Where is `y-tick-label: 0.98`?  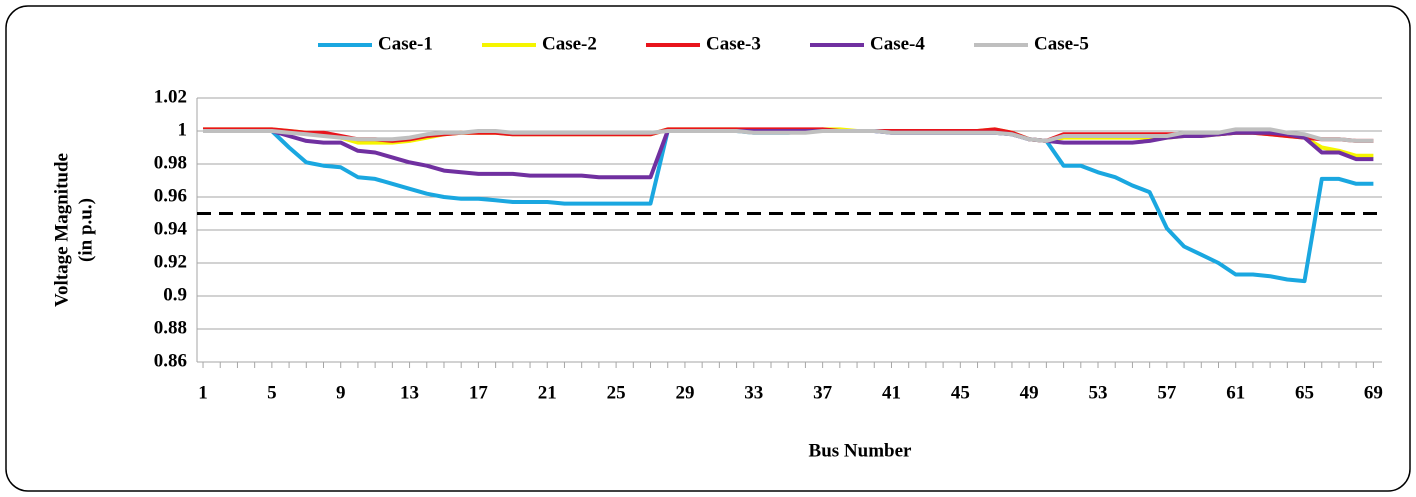
y-tick-label: 0.98 is located at coordinates (170, 162).